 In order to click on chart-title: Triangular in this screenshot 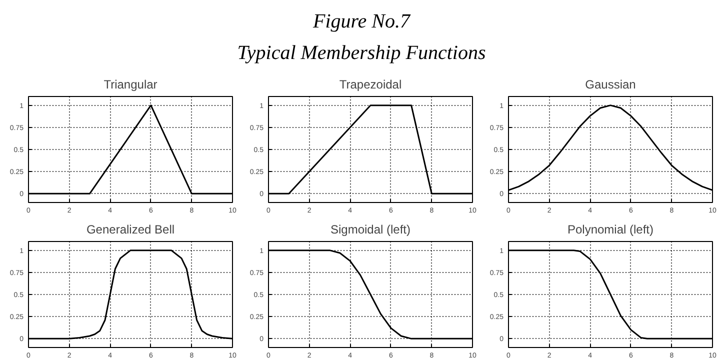, I will do `click(131, 85)`.